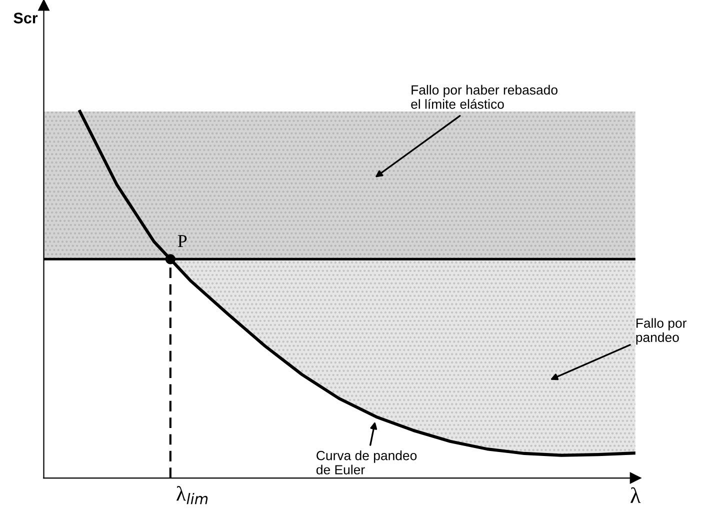 The image size is (706, 514). Describe the element at coordinates (26, 18) in the screenshot. I see `text: Scr` at that location.